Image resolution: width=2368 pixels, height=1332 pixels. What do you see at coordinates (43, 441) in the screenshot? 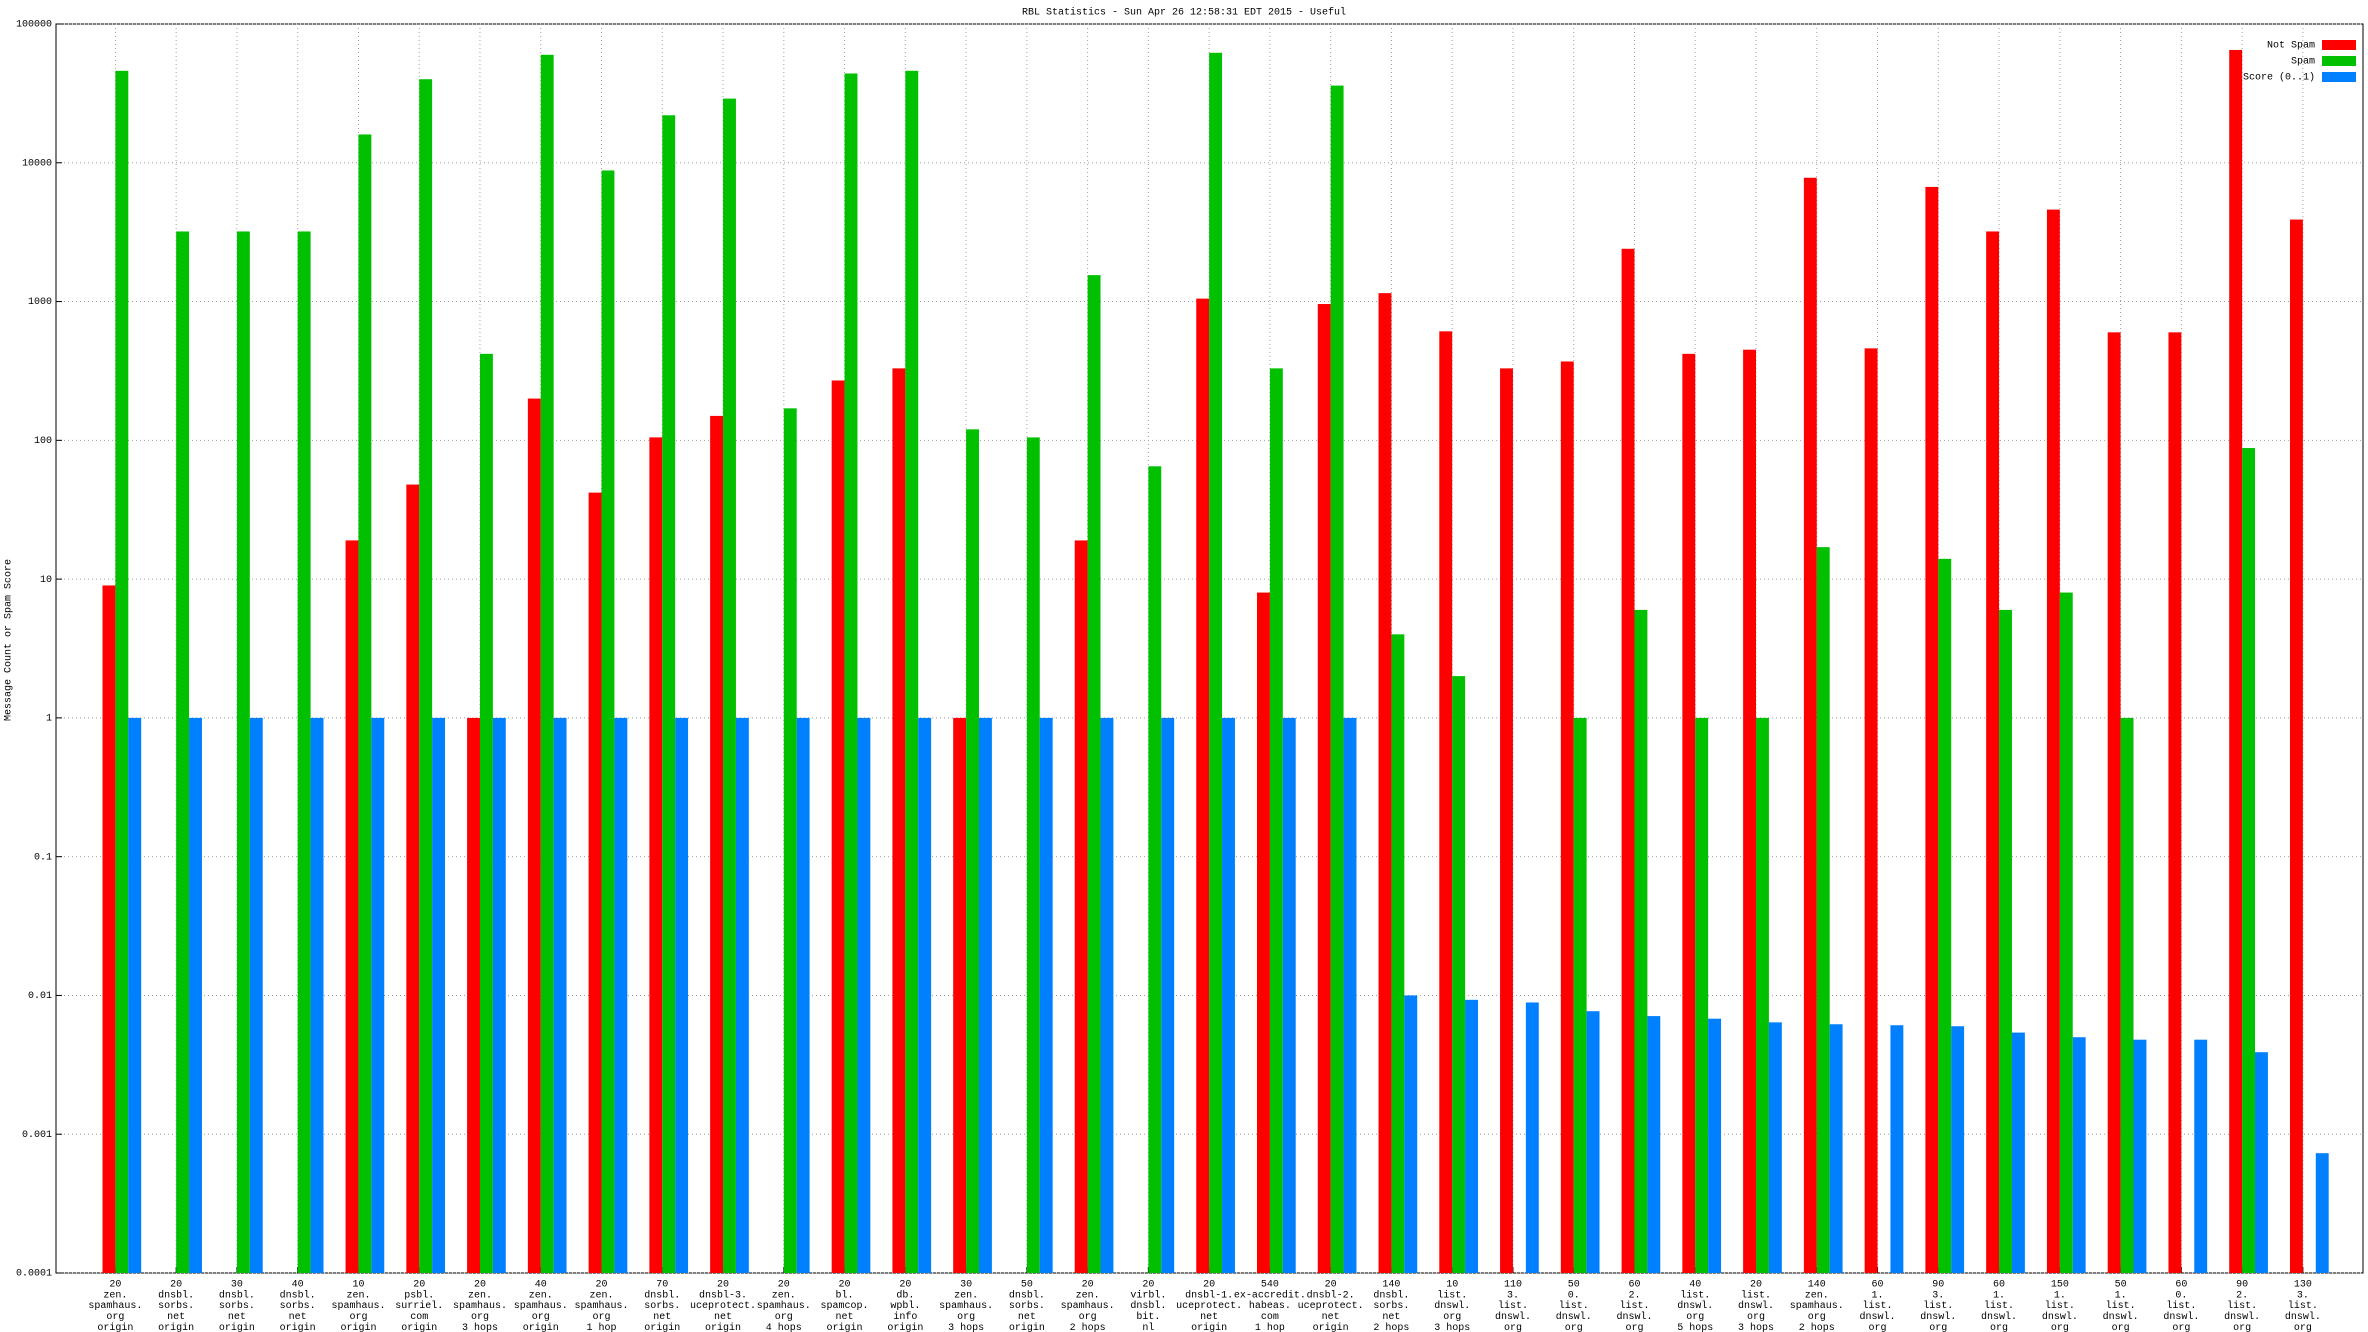
I see `y-tick-label: 100` at bounding box center [43, 441].